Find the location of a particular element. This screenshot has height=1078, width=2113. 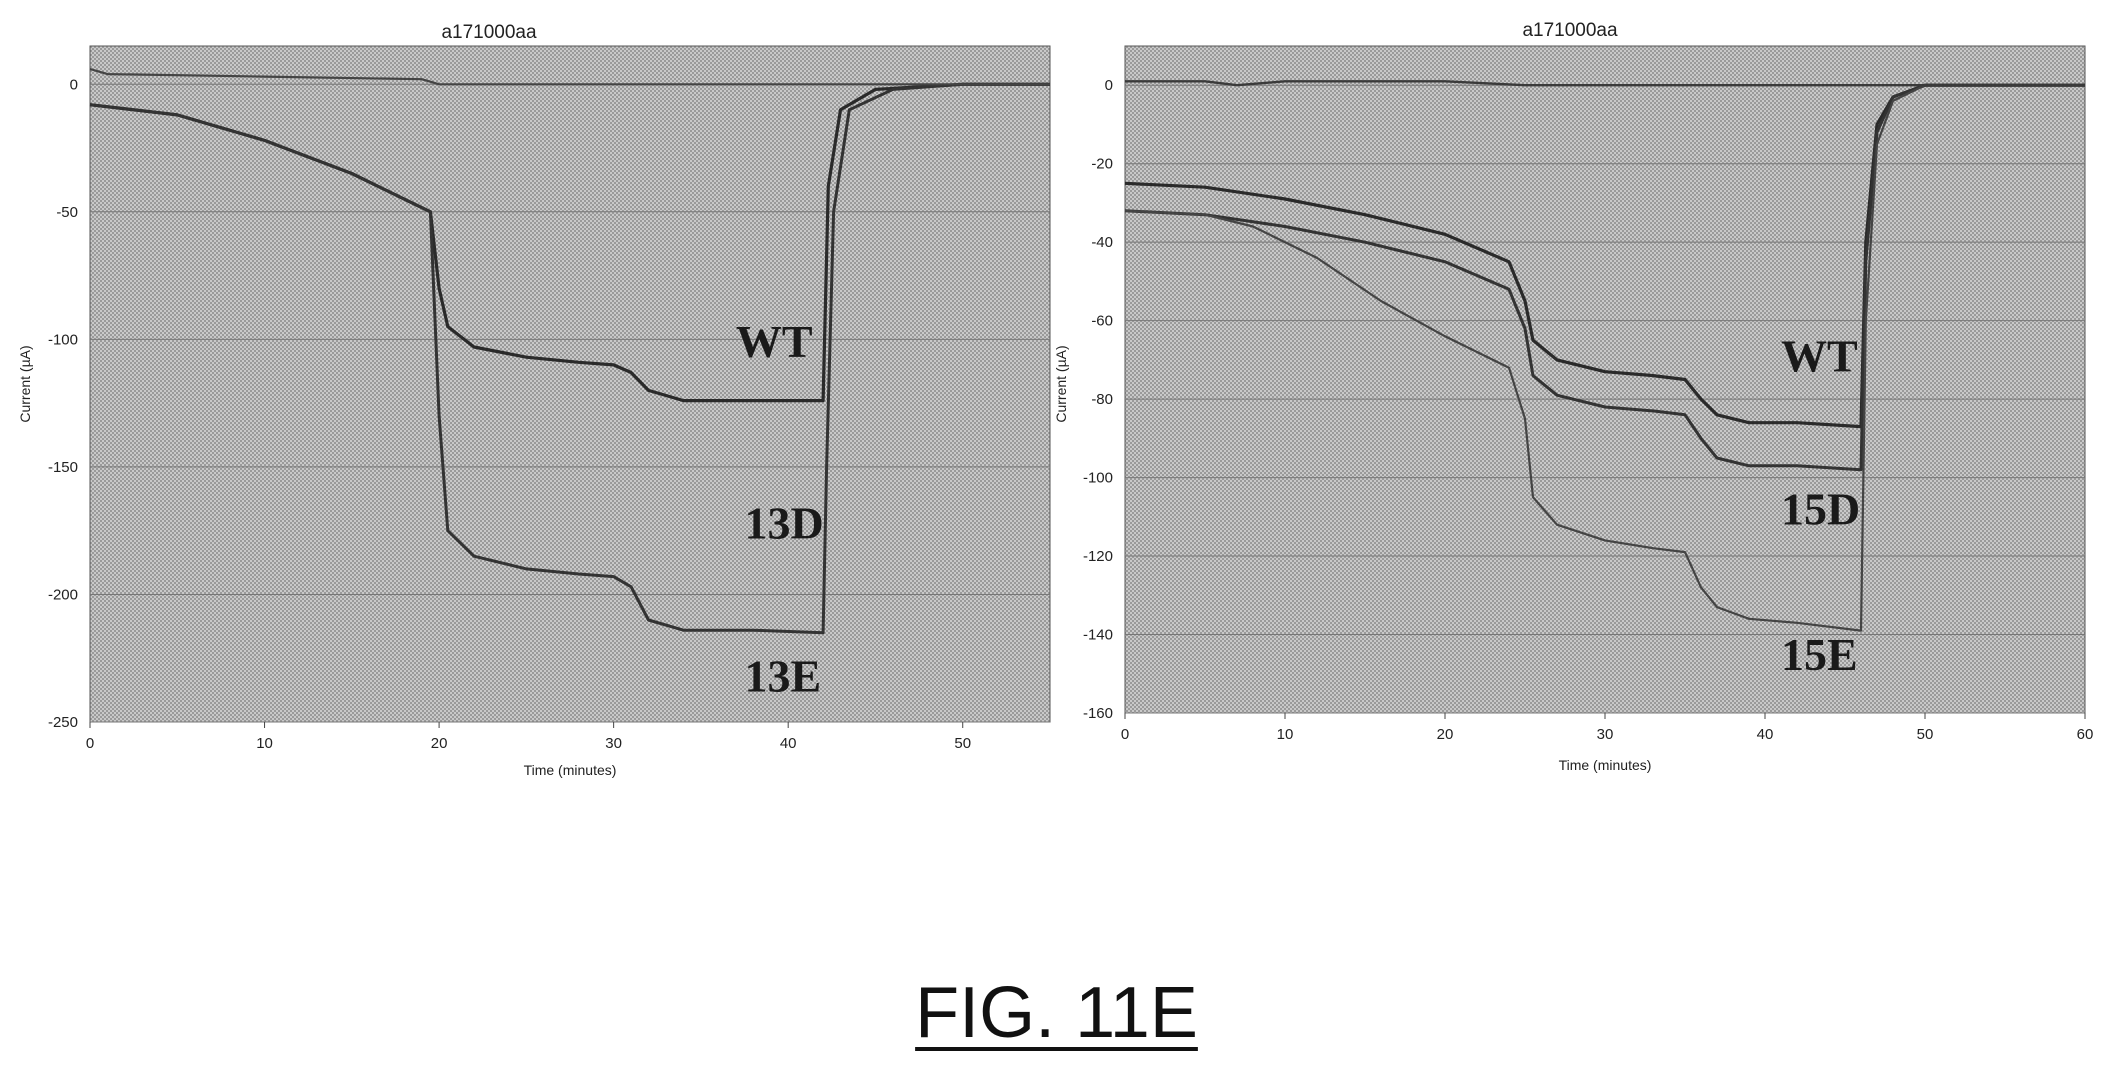

chart-right-y-tick-label: -140 is located at coordinates (1098, 635).